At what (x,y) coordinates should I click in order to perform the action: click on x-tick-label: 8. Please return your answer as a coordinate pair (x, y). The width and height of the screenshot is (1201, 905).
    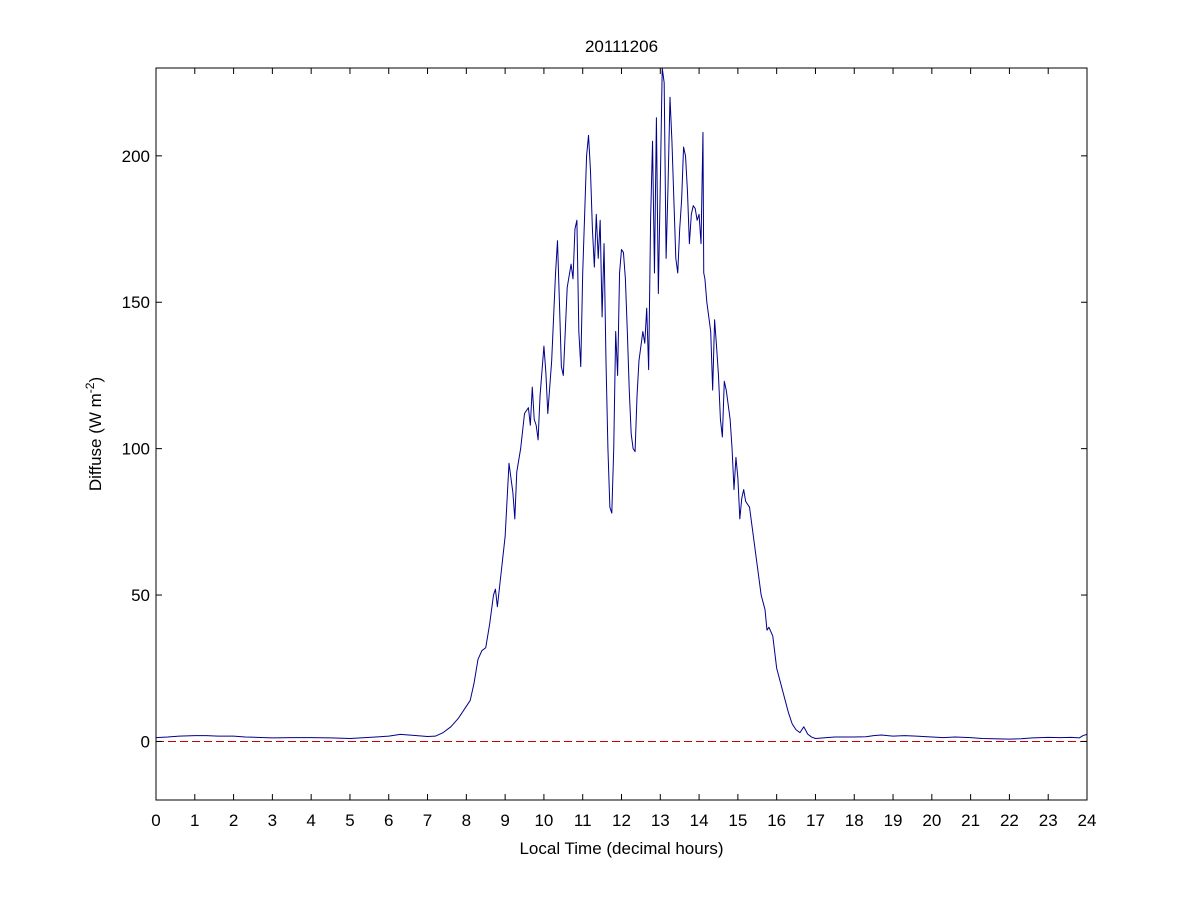
    Looking at the image, I should click on (466, 820).